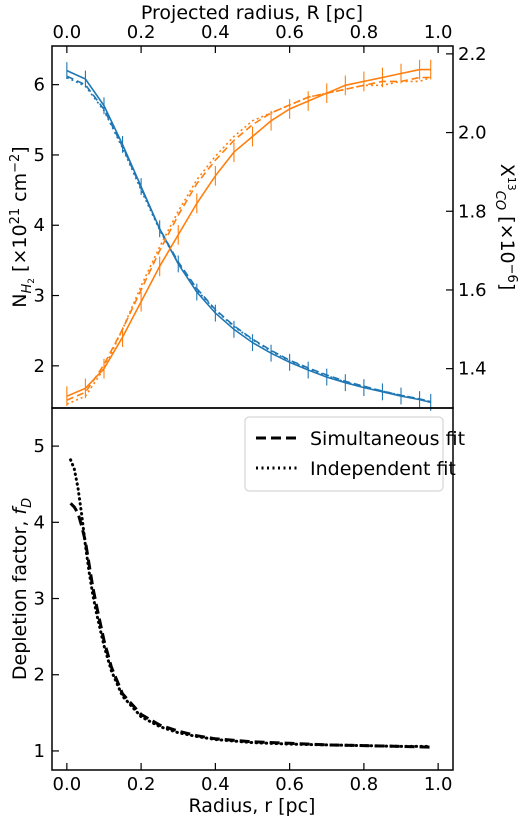 The image size is (520, 822). Describe the element at coordinates (438, 32) in the screenshot. I see `top-x-tick-label-5: 1.0` at that location.